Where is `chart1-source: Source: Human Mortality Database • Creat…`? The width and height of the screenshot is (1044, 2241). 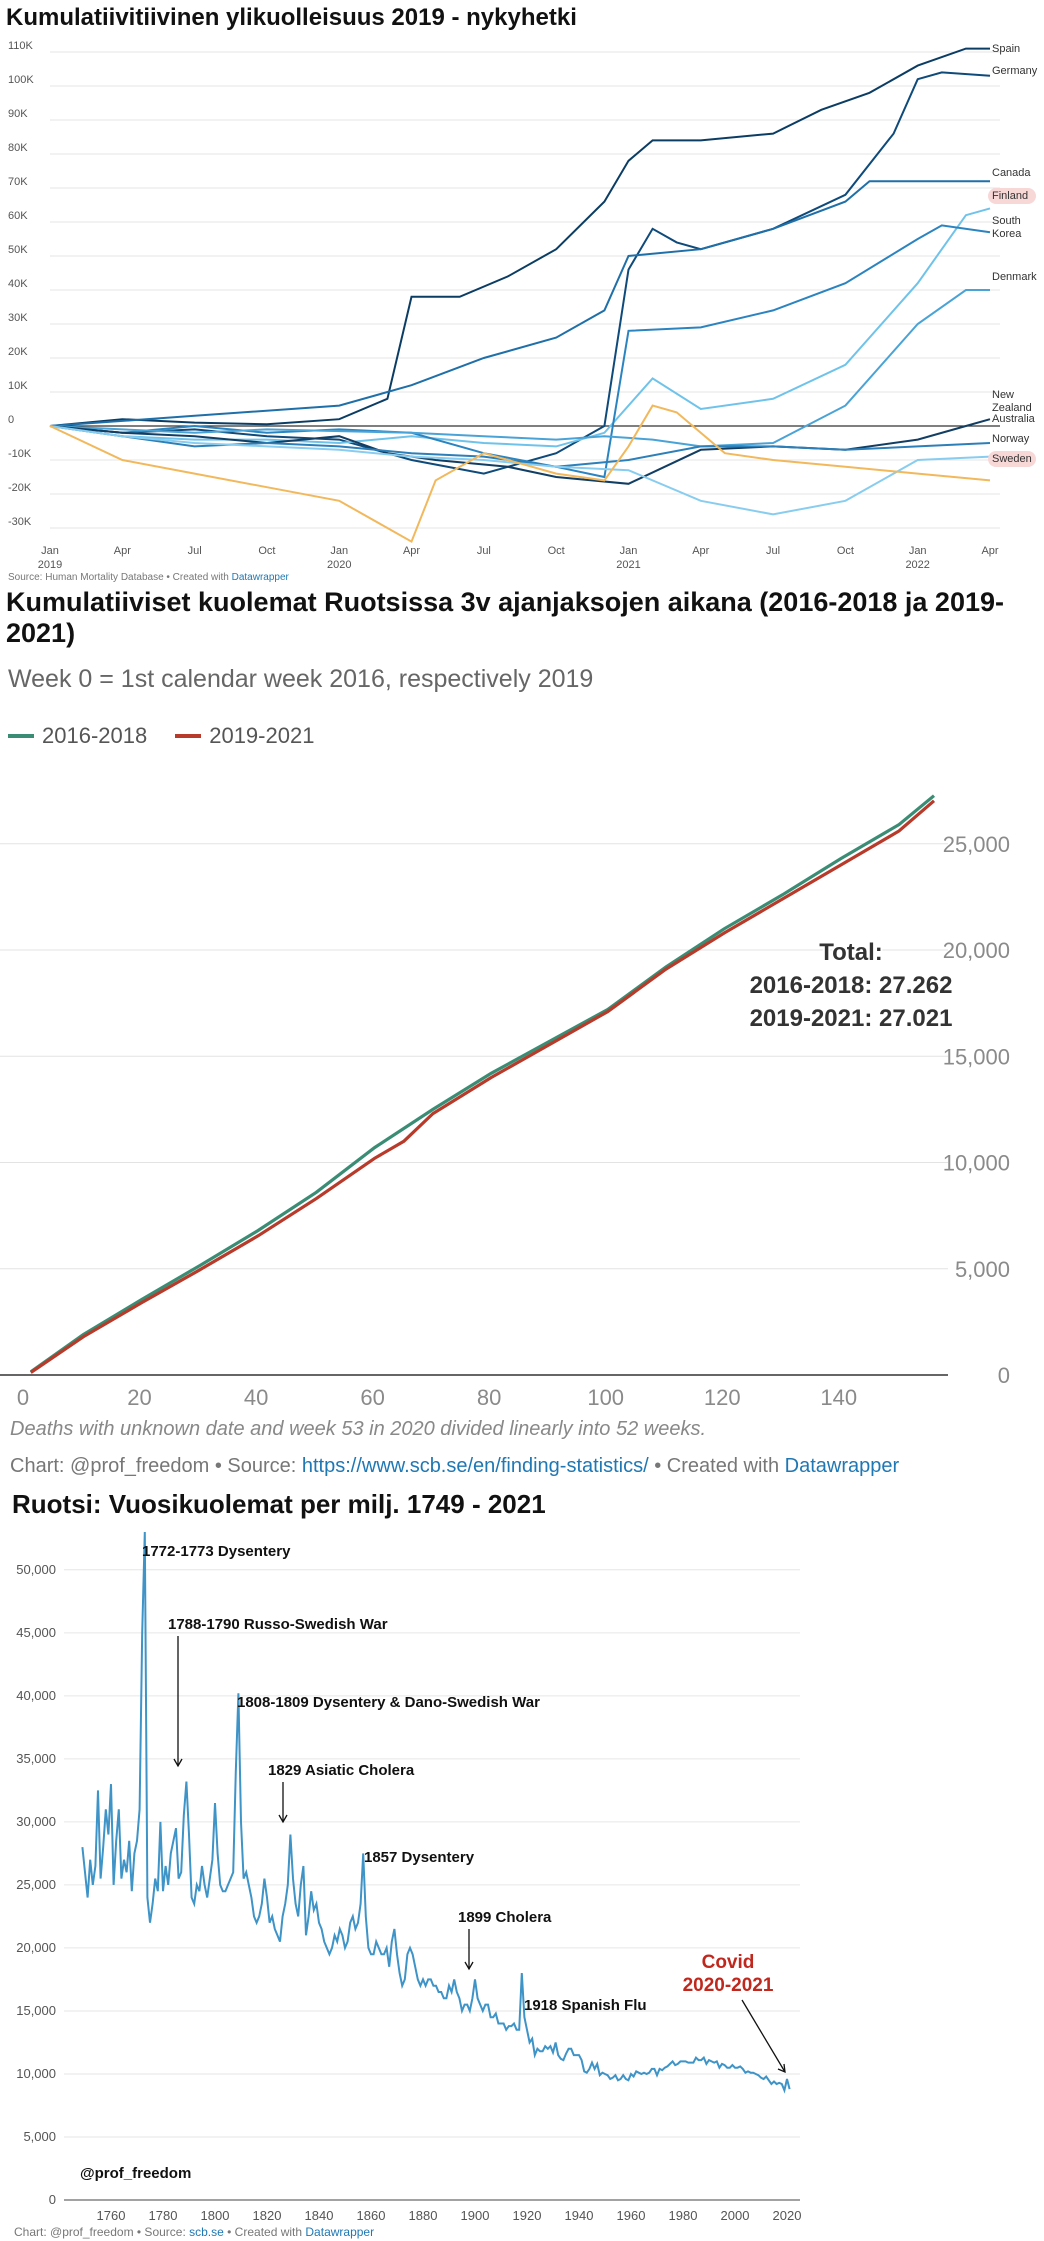 chart1-source: Source: Human Mortality Database • Creat… is located at coordinates (148, 577).